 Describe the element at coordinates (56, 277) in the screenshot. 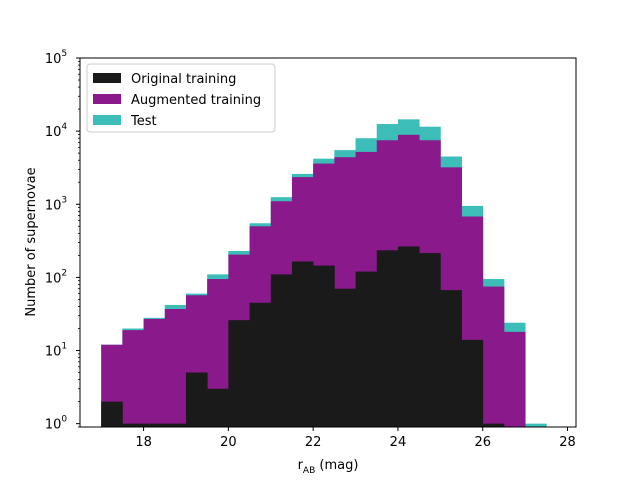

I see `y-tick-label: 10²` at that location.